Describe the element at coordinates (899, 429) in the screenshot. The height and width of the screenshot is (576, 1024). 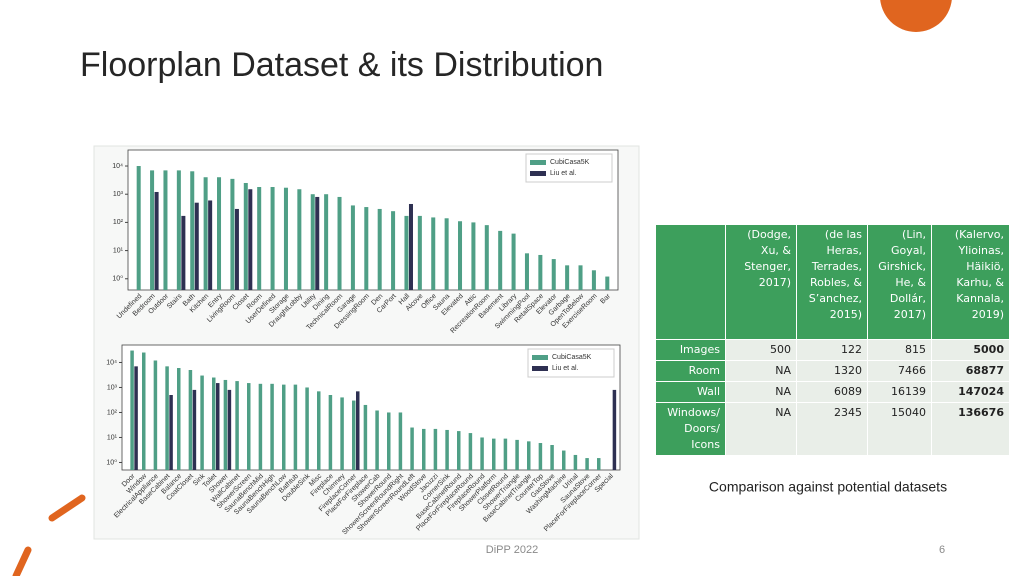
I see `table-cell: 15040` at that location.